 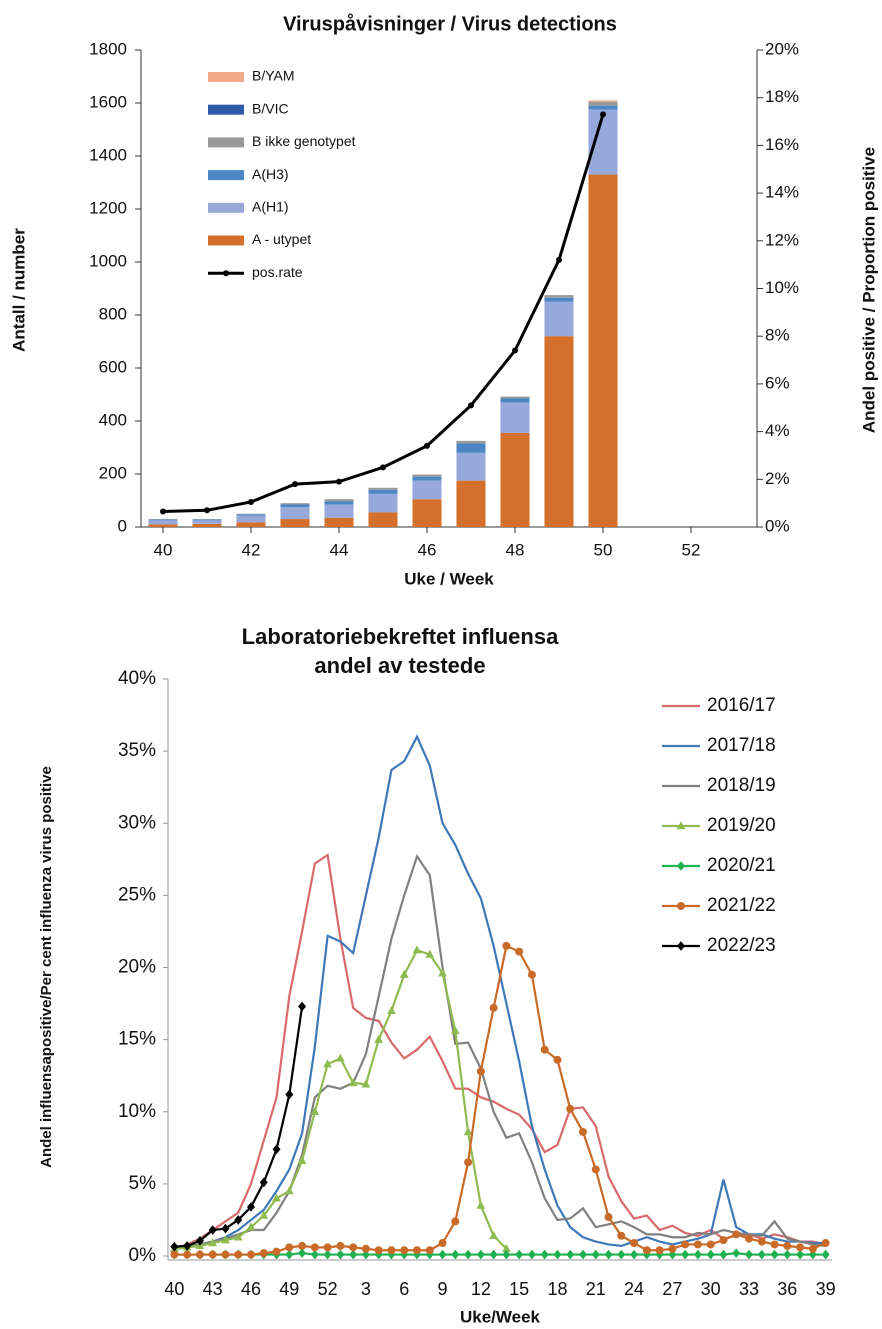 What do you see at coordinates (741, 825) in the screenshot?
I see `legend-label: 2019/20` at bounding box center [741, 825].